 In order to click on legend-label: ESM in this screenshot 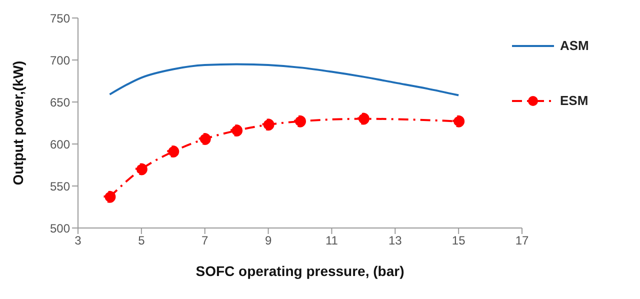, I will do `click(574, 100)`.